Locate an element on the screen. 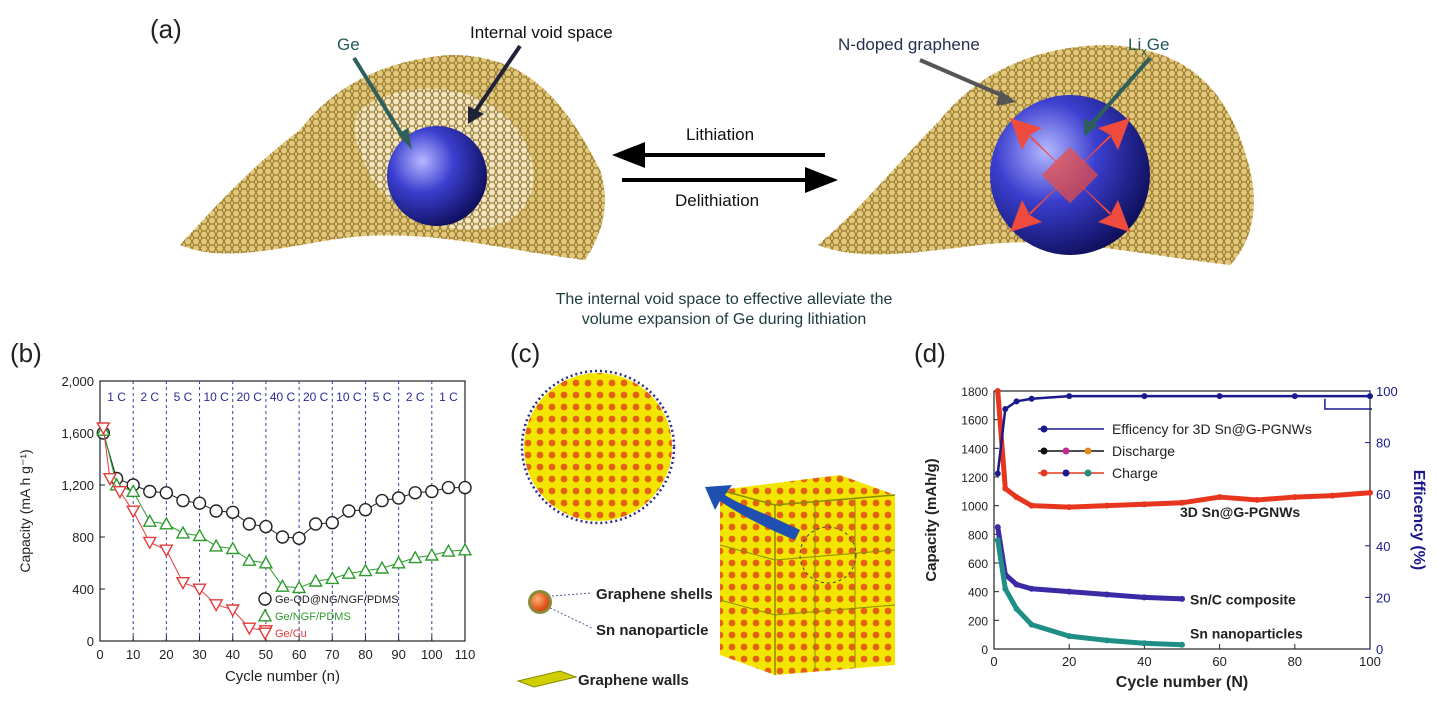  y-tick-label: 1400 is located at coordinates (974, 449).